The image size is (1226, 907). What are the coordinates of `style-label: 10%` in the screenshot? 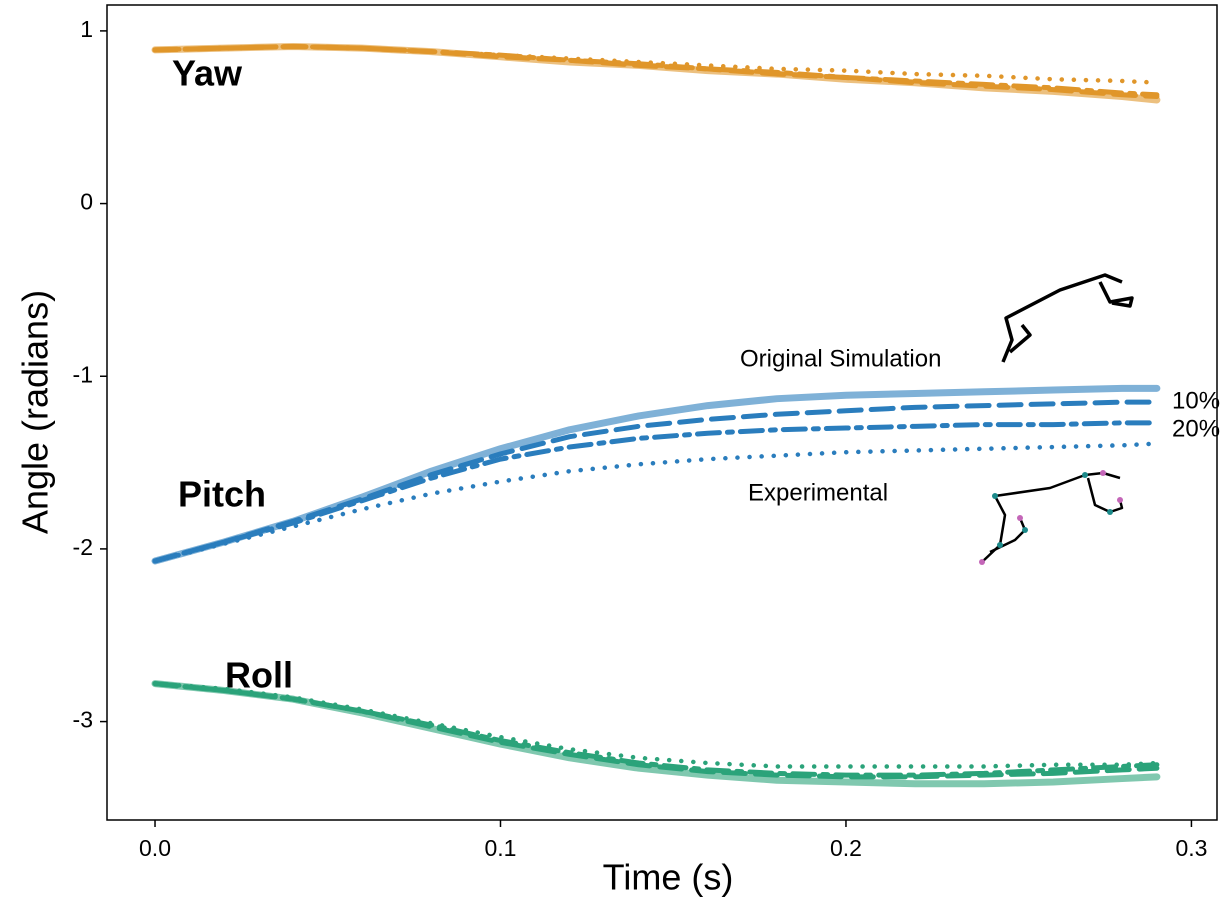 It's located at (1196, 400).